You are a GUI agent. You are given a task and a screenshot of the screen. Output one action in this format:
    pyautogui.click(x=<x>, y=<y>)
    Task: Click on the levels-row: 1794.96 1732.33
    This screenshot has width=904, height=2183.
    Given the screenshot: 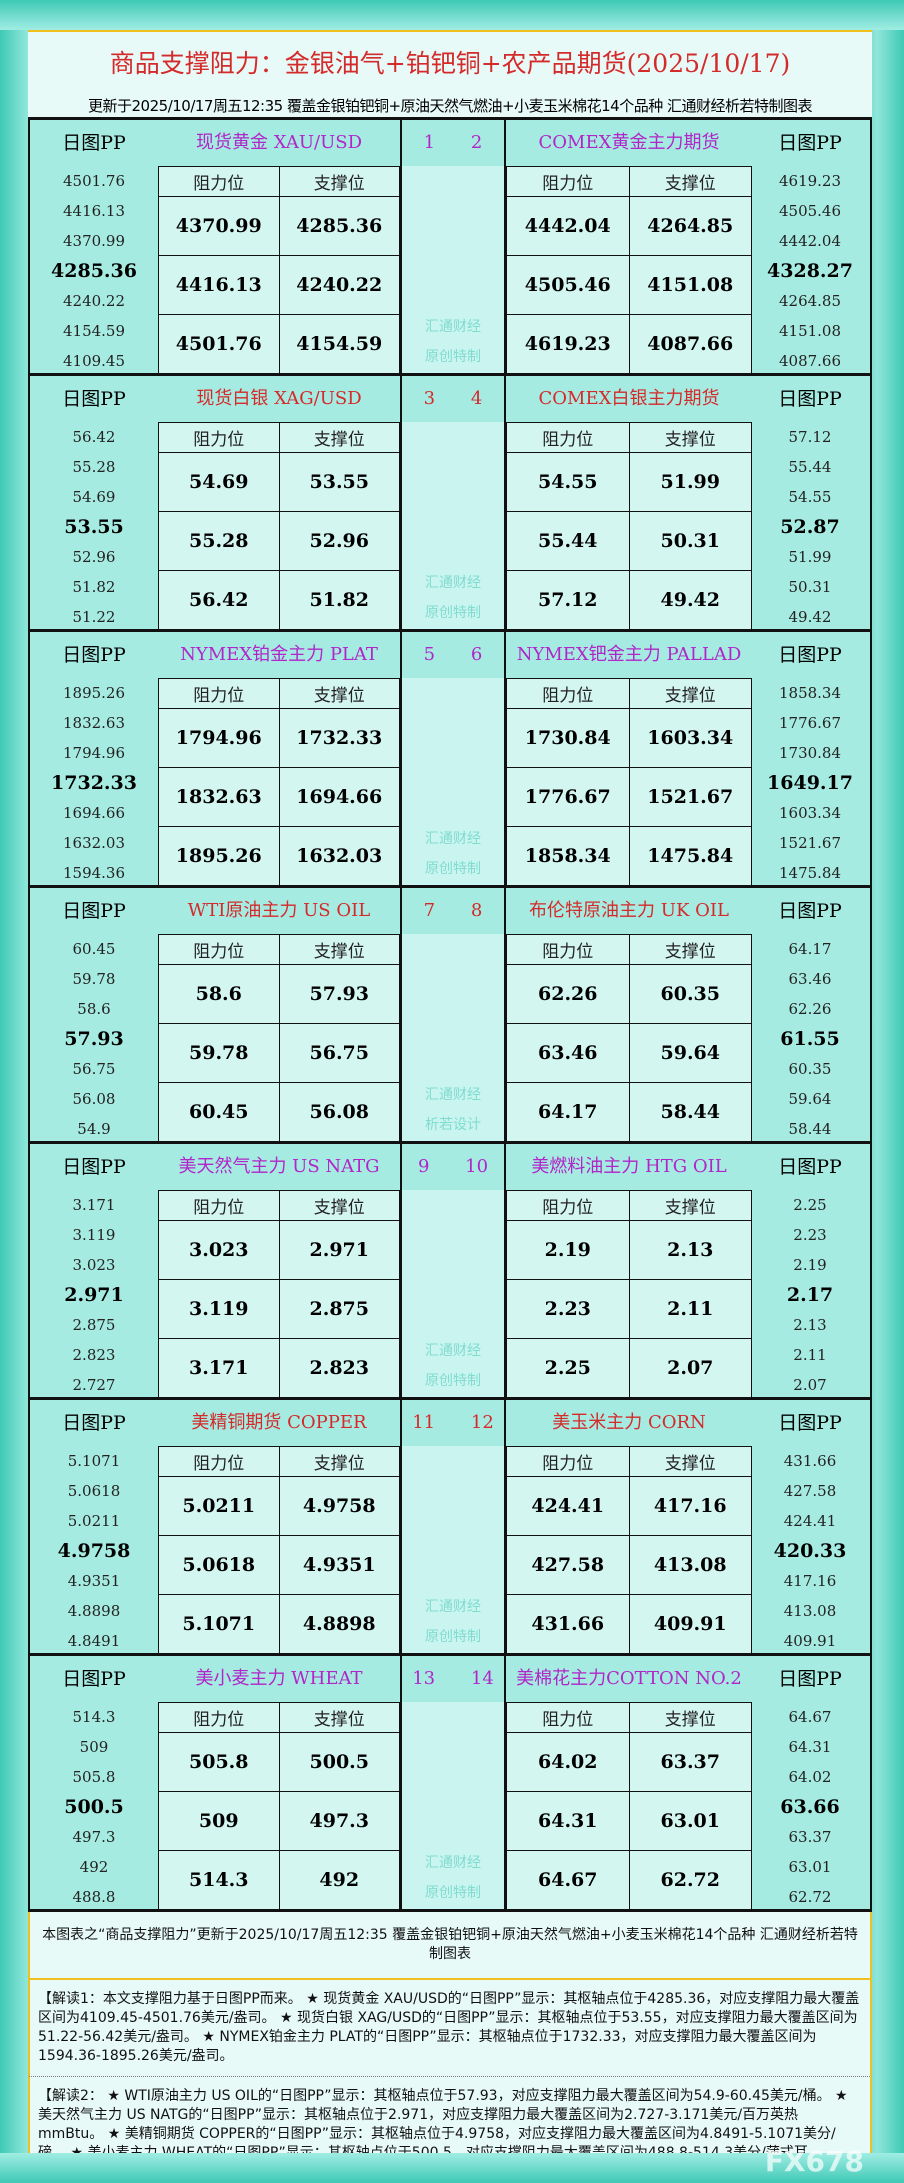 What is the action you would take?
    pyautogui.click(x=279, y=738)
    